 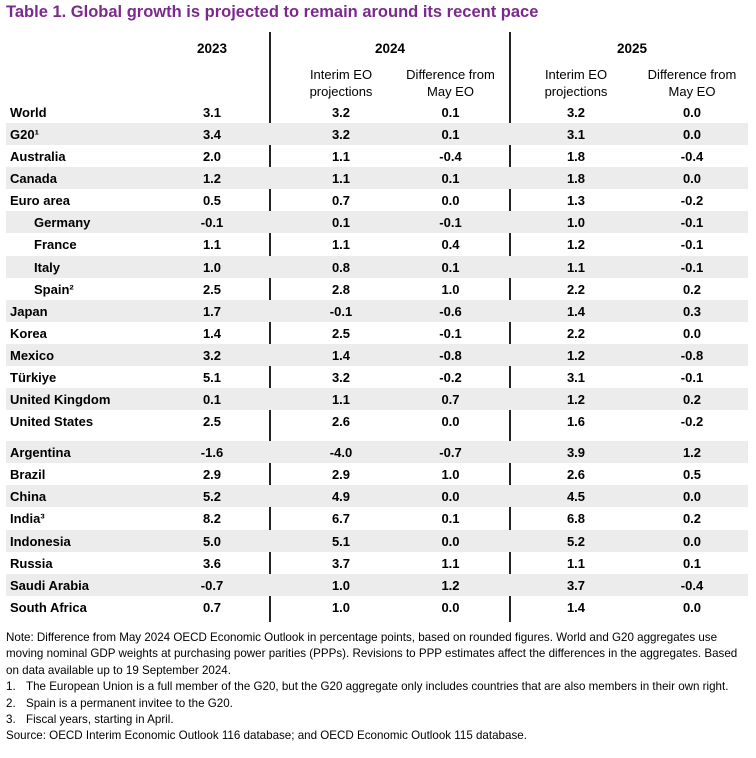 I want to click on cell-d2025: 0.5, so click(x=692, y=475).